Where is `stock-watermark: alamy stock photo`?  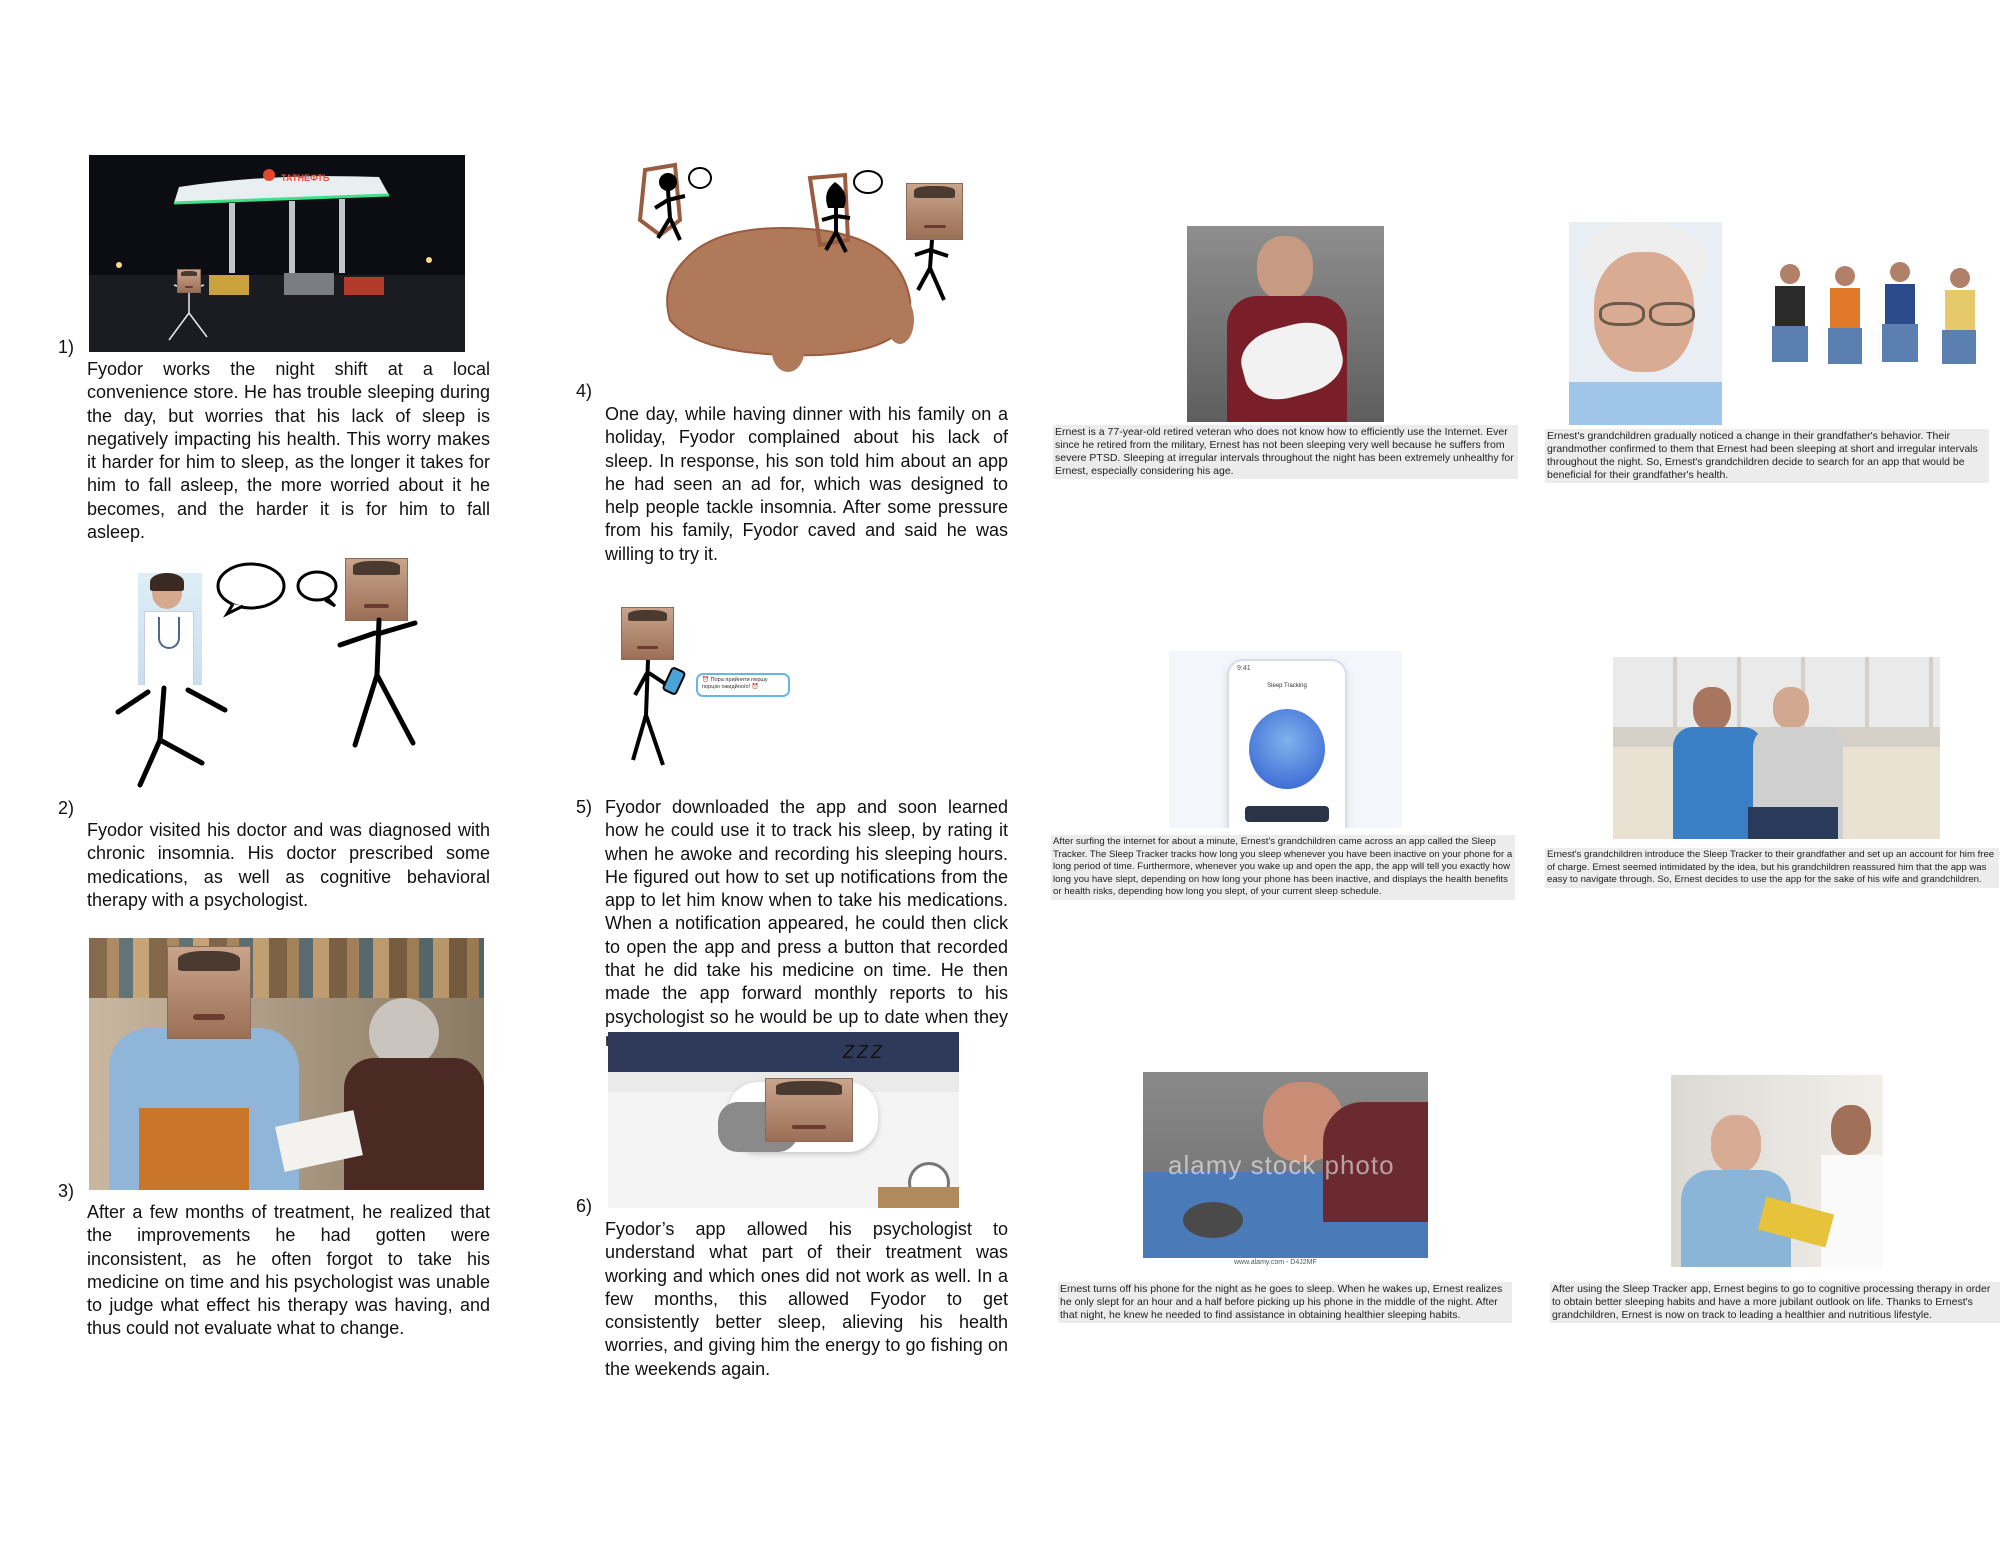 stock-watermark: alamy stock photo is located at coordinates (1281, 1165).